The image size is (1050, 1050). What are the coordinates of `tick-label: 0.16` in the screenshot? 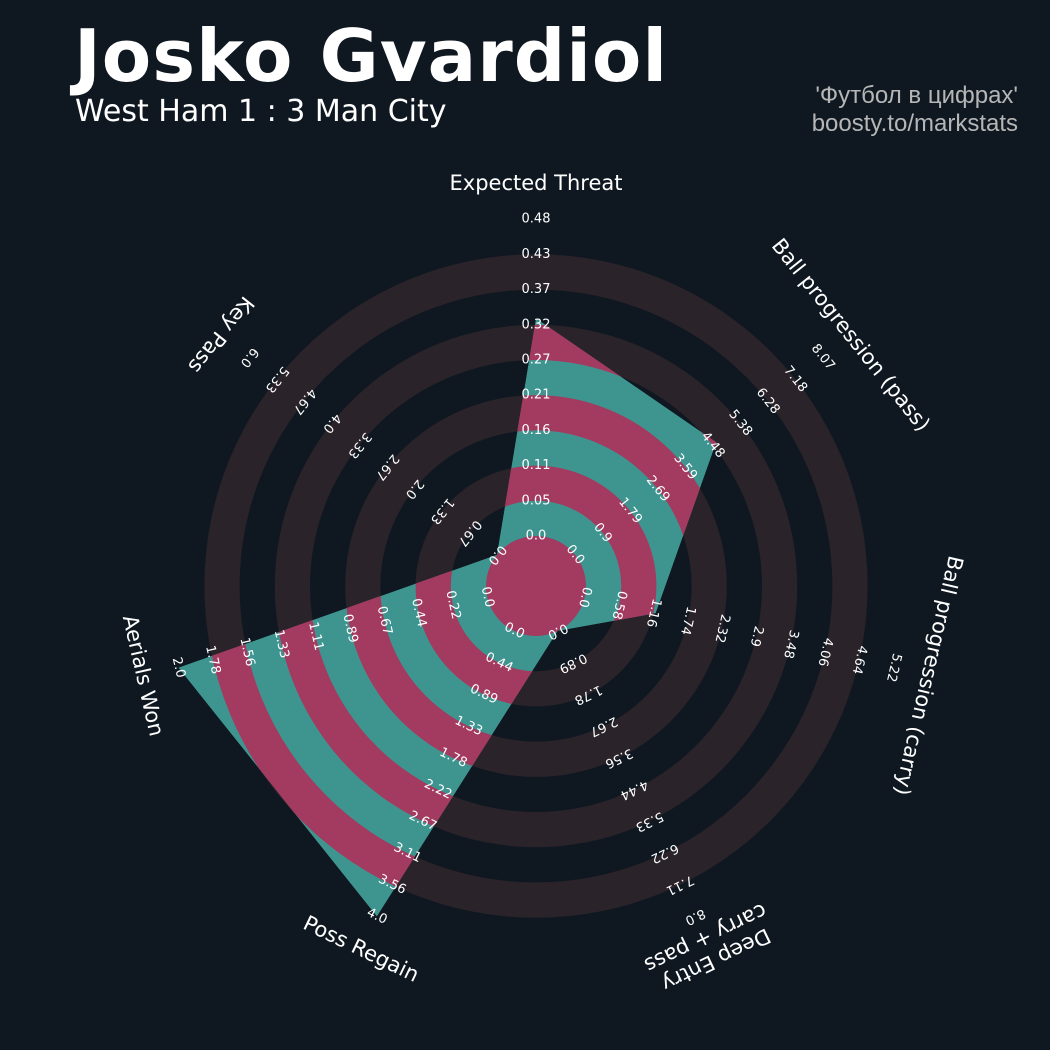 It's located at (536, 430).